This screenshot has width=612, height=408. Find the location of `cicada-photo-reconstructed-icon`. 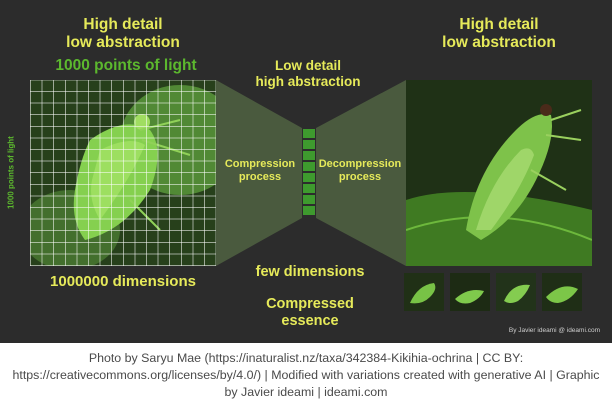

cicada-photo-reconstructed-icon is located at coordinates (499, 173).